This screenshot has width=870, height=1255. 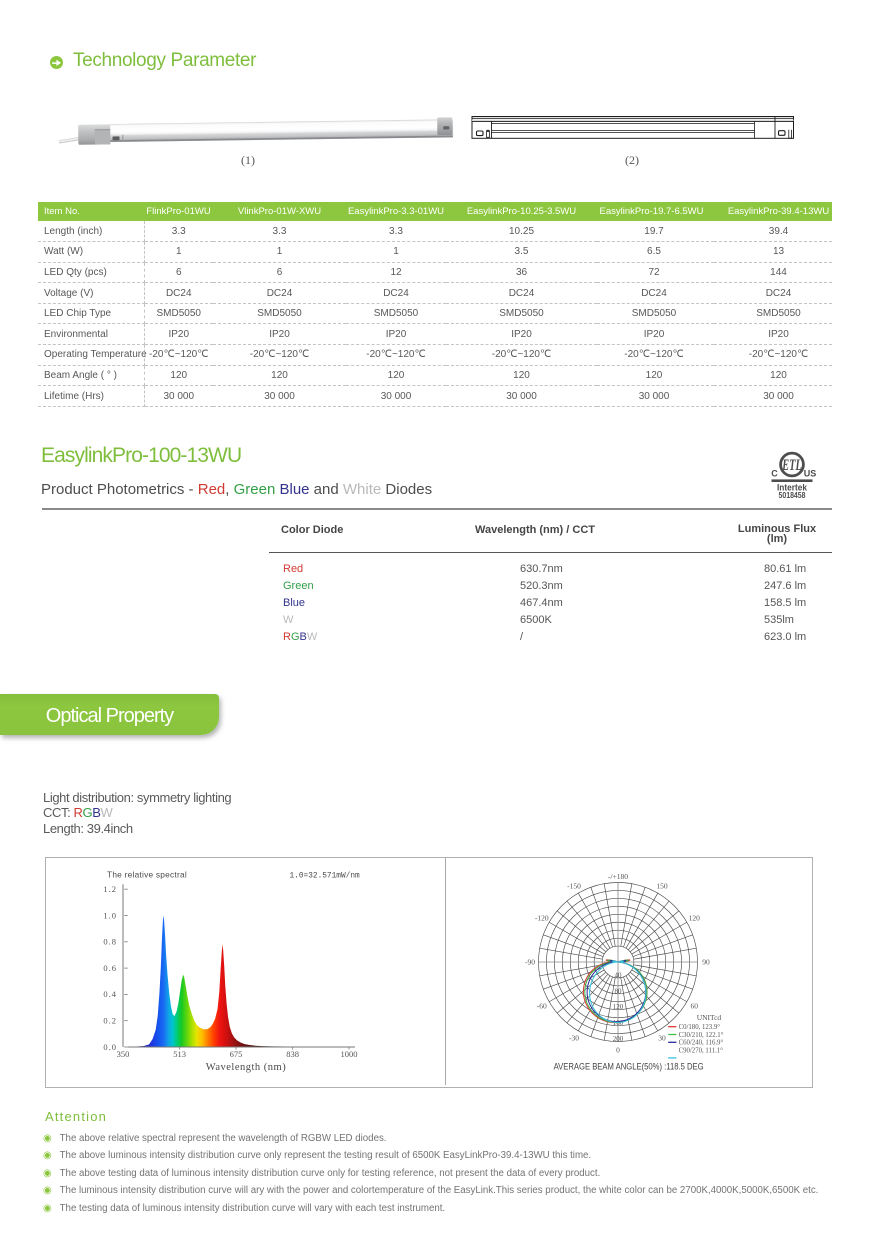 What do you see at coordinates (110, 1047) in the screenshot?
I see `svg-text: 0.0` at bounding box center [110, 1047].